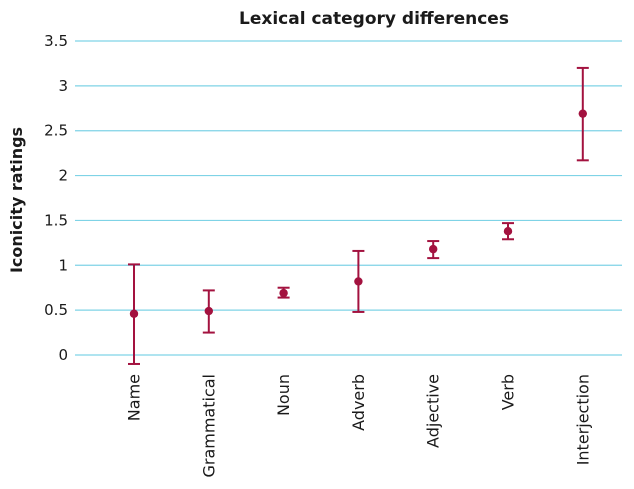 Image resolution: width=634 pixels, height=489 pixels. What do you see at coordinates (358, 402) in the screenshot?
I see `x-category-label-adverb: Adverb` at bounding box center [358, 402].